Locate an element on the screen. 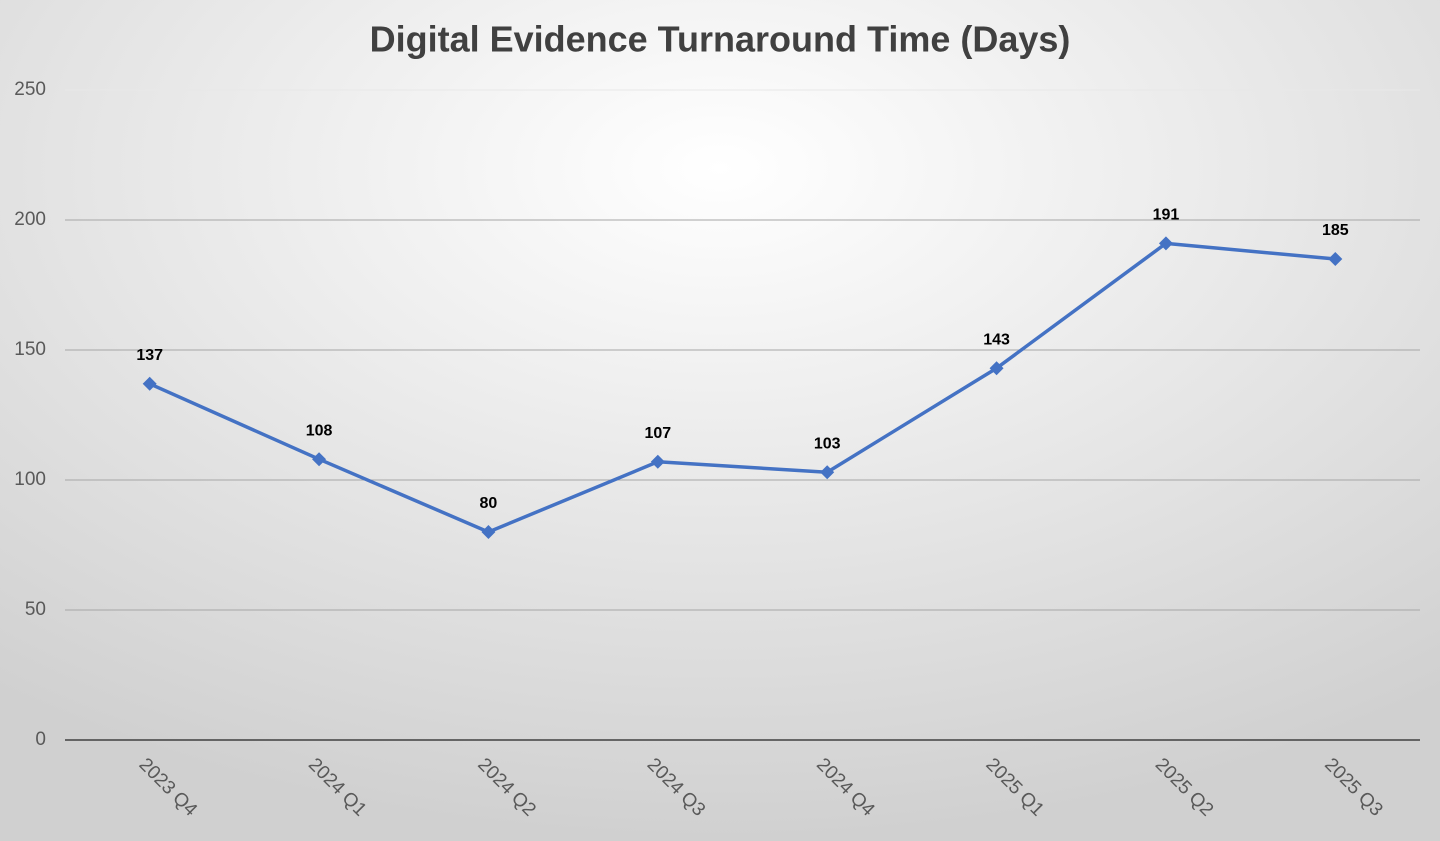 The width and height of the screenshot is (1440, 841). y-tick-label: 200 is located at coordinates (30, 219).